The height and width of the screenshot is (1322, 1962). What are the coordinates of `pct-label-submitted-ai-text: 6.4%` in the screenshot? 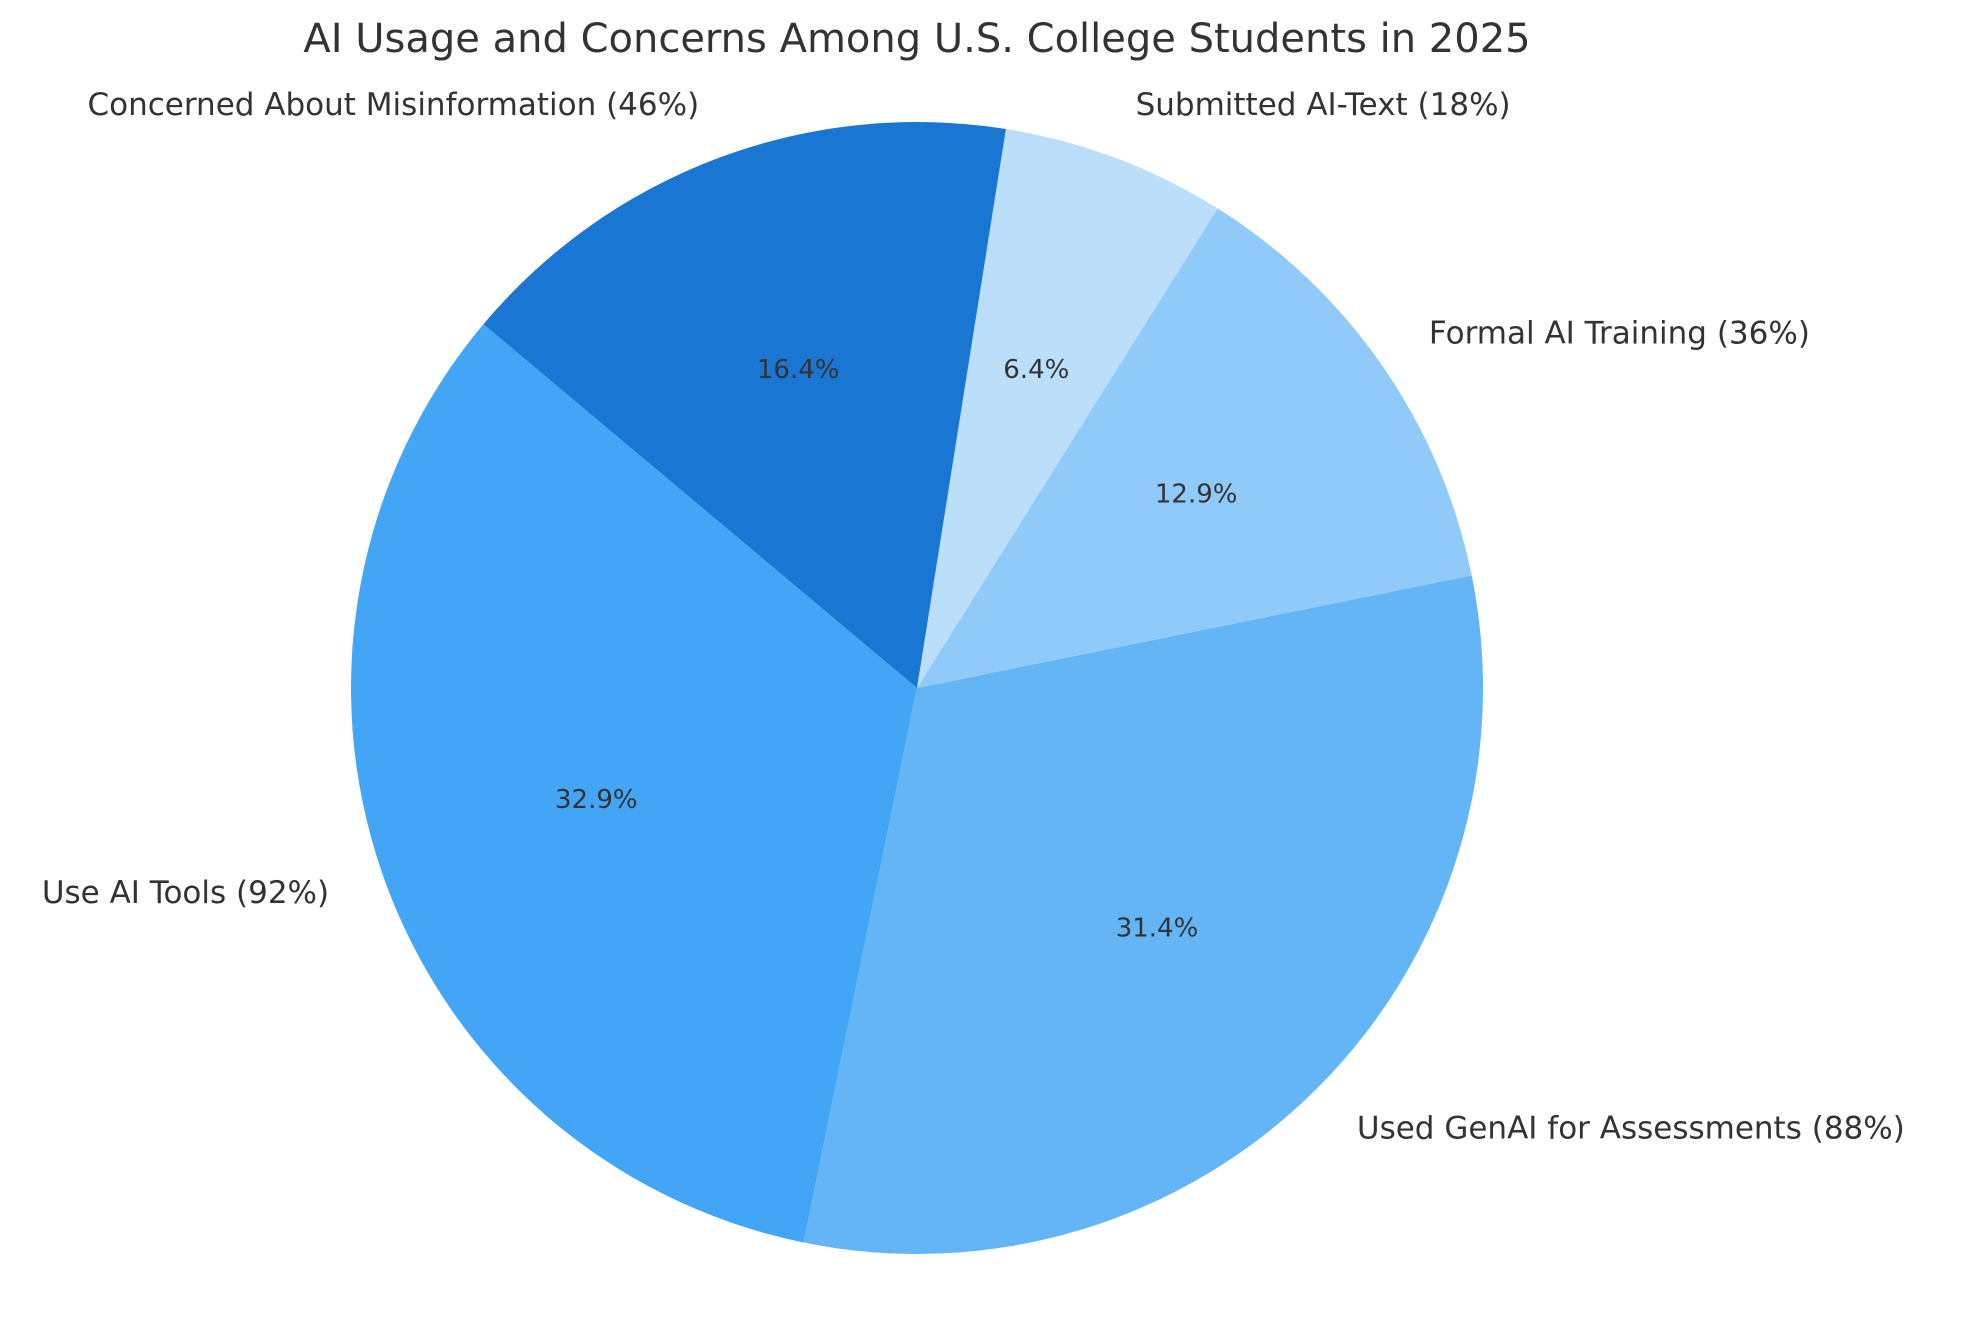 It's located at (1036, 370).